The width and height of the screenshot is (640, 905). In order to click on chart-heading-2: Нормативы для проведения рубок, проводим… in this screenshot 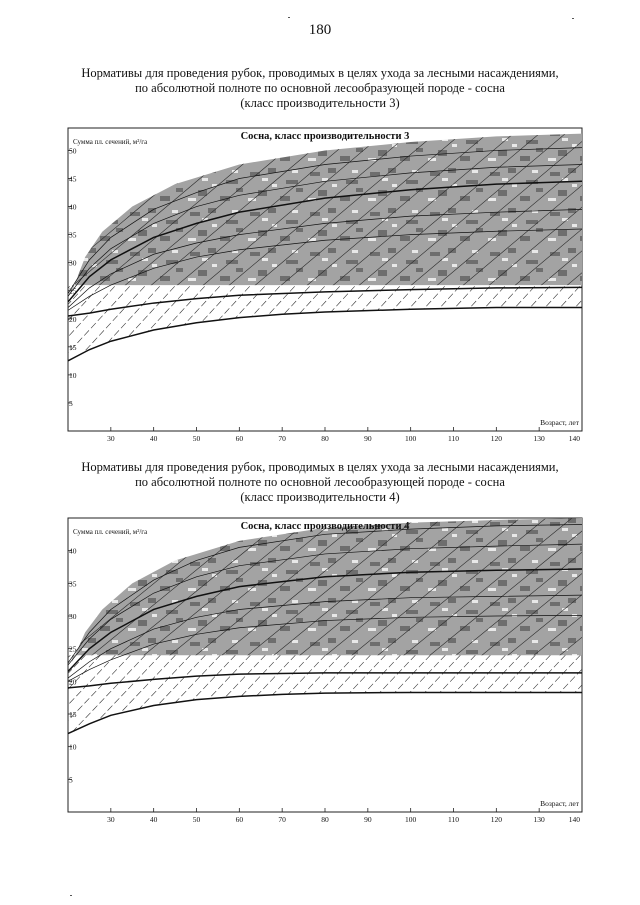, I will do `click(320, 482)`.